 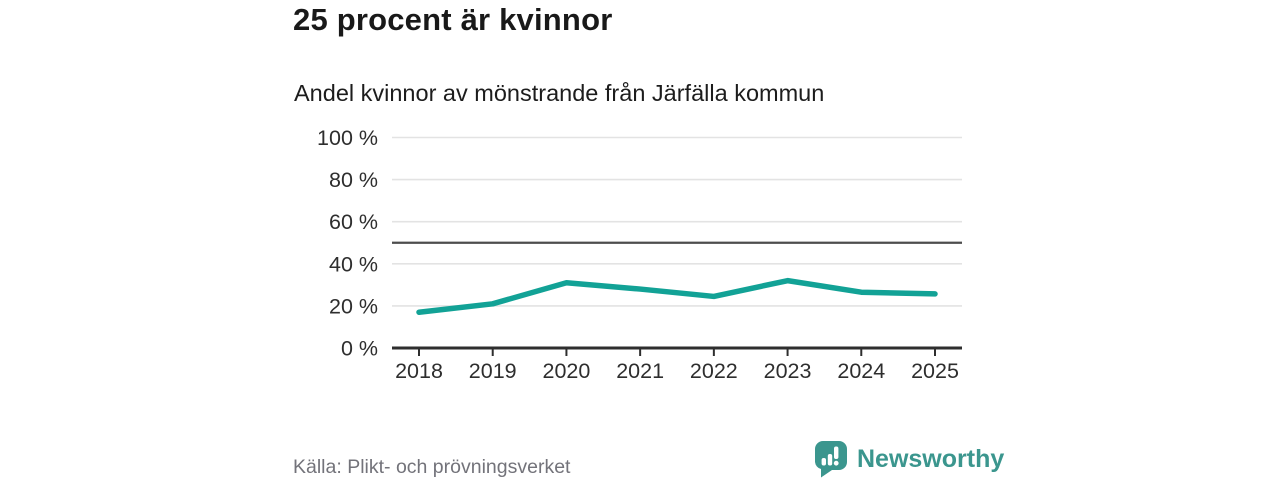 I want to click on x-tick-label: 2025, so click(x=935, y=371).